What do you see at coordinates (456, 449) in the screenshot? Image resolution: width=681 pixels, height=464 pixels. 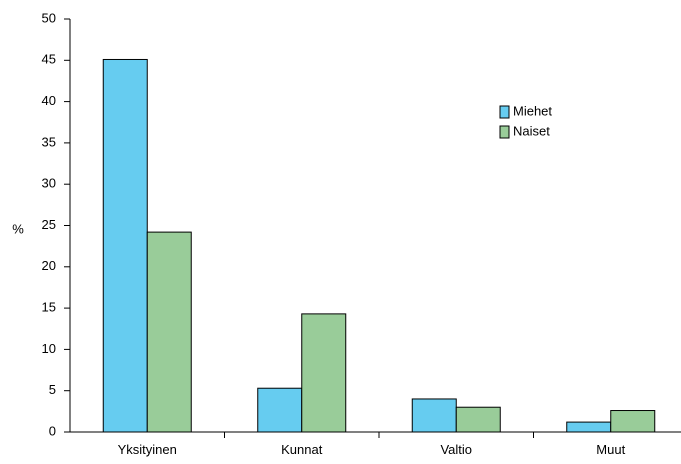 I see `x-tick-label: Valtio` at bounding box center [456, 449].